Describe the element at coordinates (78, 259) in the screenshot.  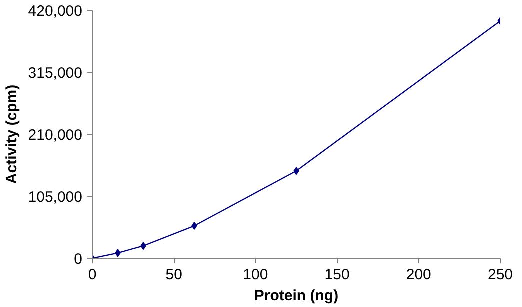
I see `y-tick-label: 0` at that location.